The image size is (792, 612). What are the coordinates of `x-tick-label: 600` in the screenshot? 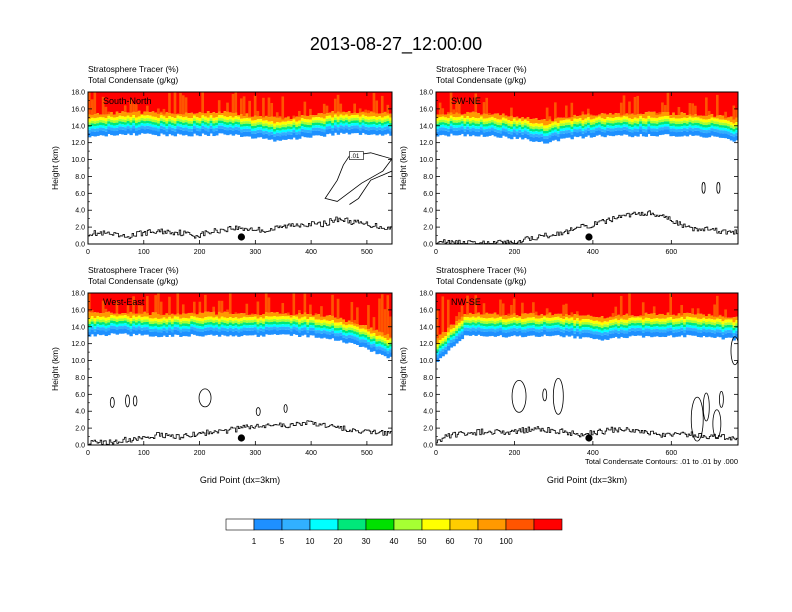 It's located at (671, 252).